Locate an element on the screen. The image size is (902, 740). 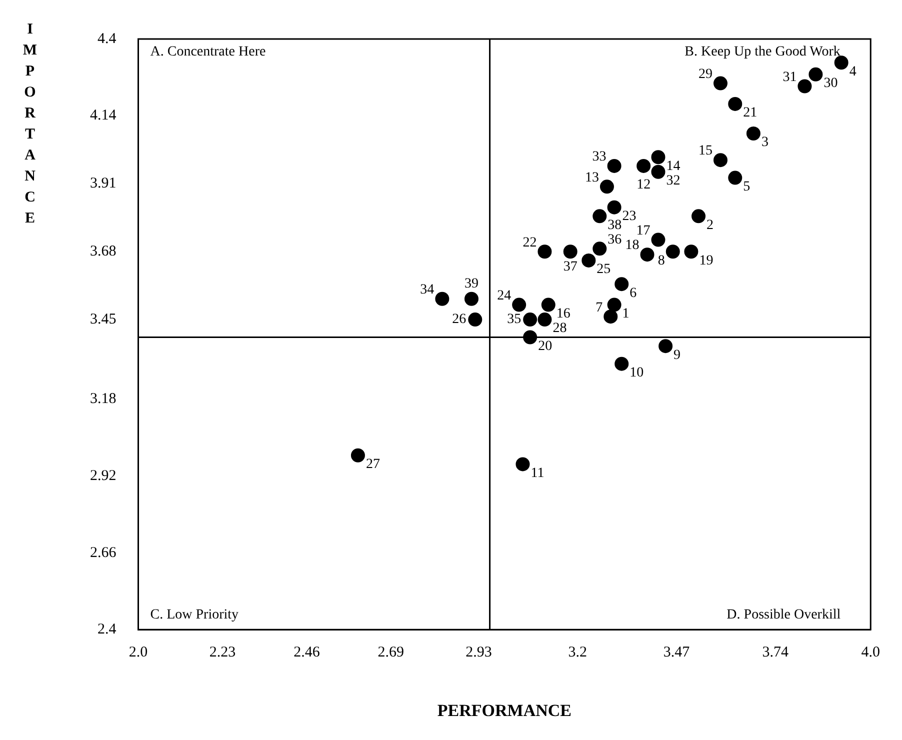
annotation: A. Concentrate Here is located at coordinates (208, 52).